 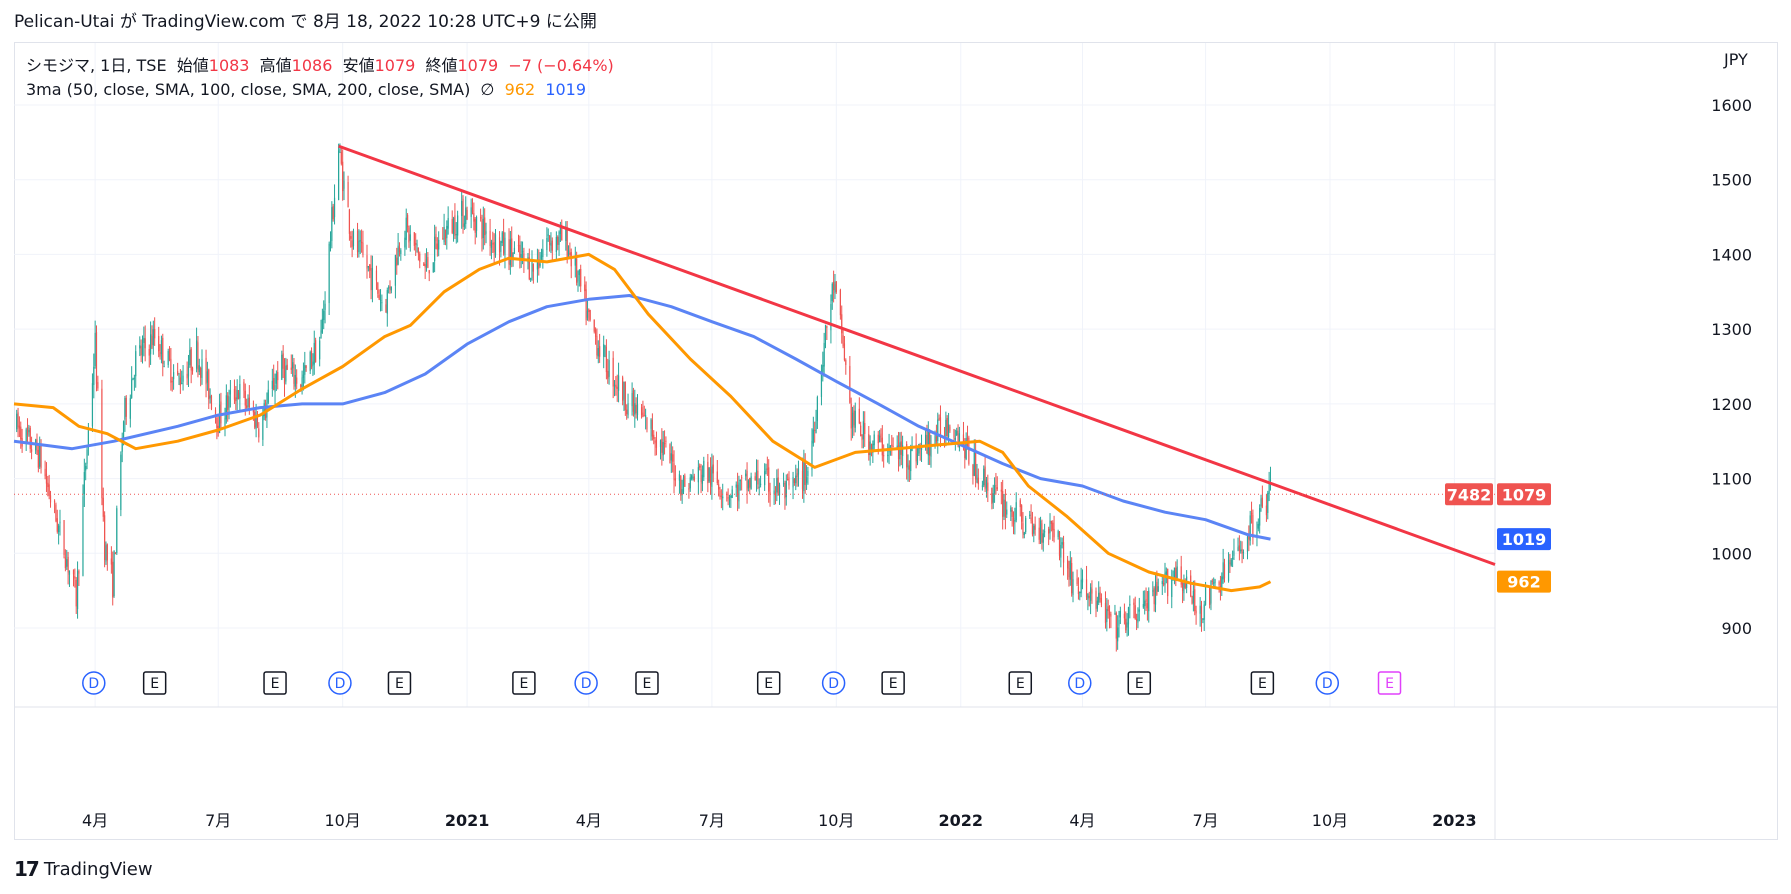 I want to click on high-value: 1086, so click(x=312, y=65).